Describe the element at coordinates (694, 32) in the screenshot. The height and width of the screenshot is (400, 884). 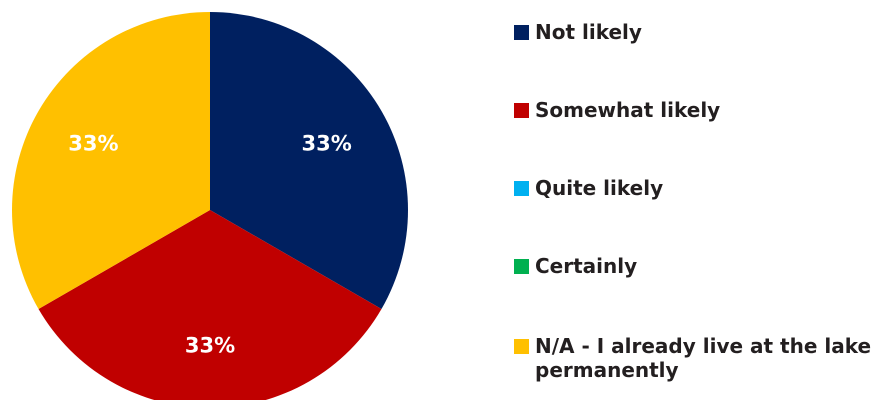
I see `legend-item-0: Not likely` at that location.